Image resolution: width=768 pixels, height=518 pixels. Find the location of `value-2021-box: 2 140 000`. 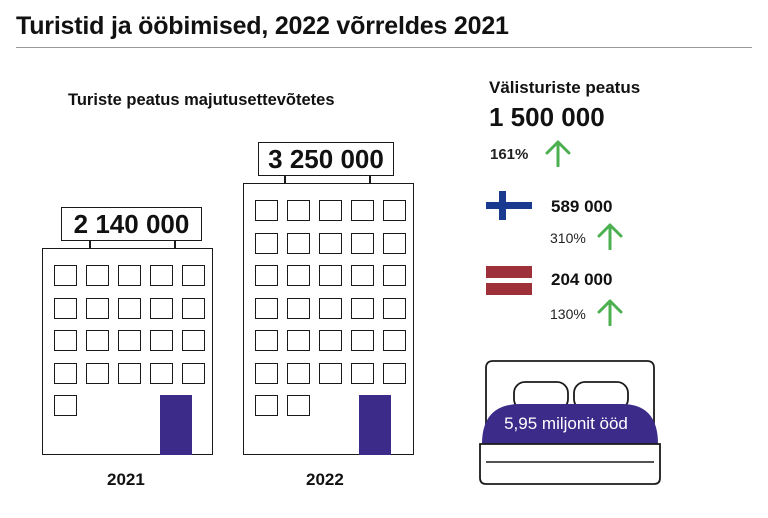

value-2021-box: 2 140 000 is located at coordinates (131, 224).